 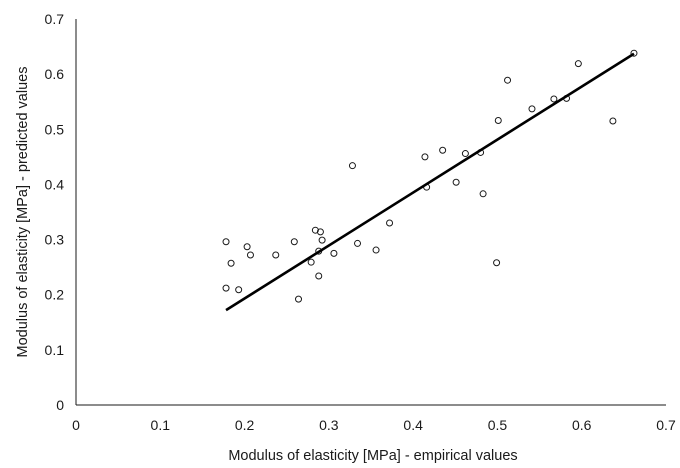 I want to click on x-tick-label: 0.1, so click(x=161, y=425).